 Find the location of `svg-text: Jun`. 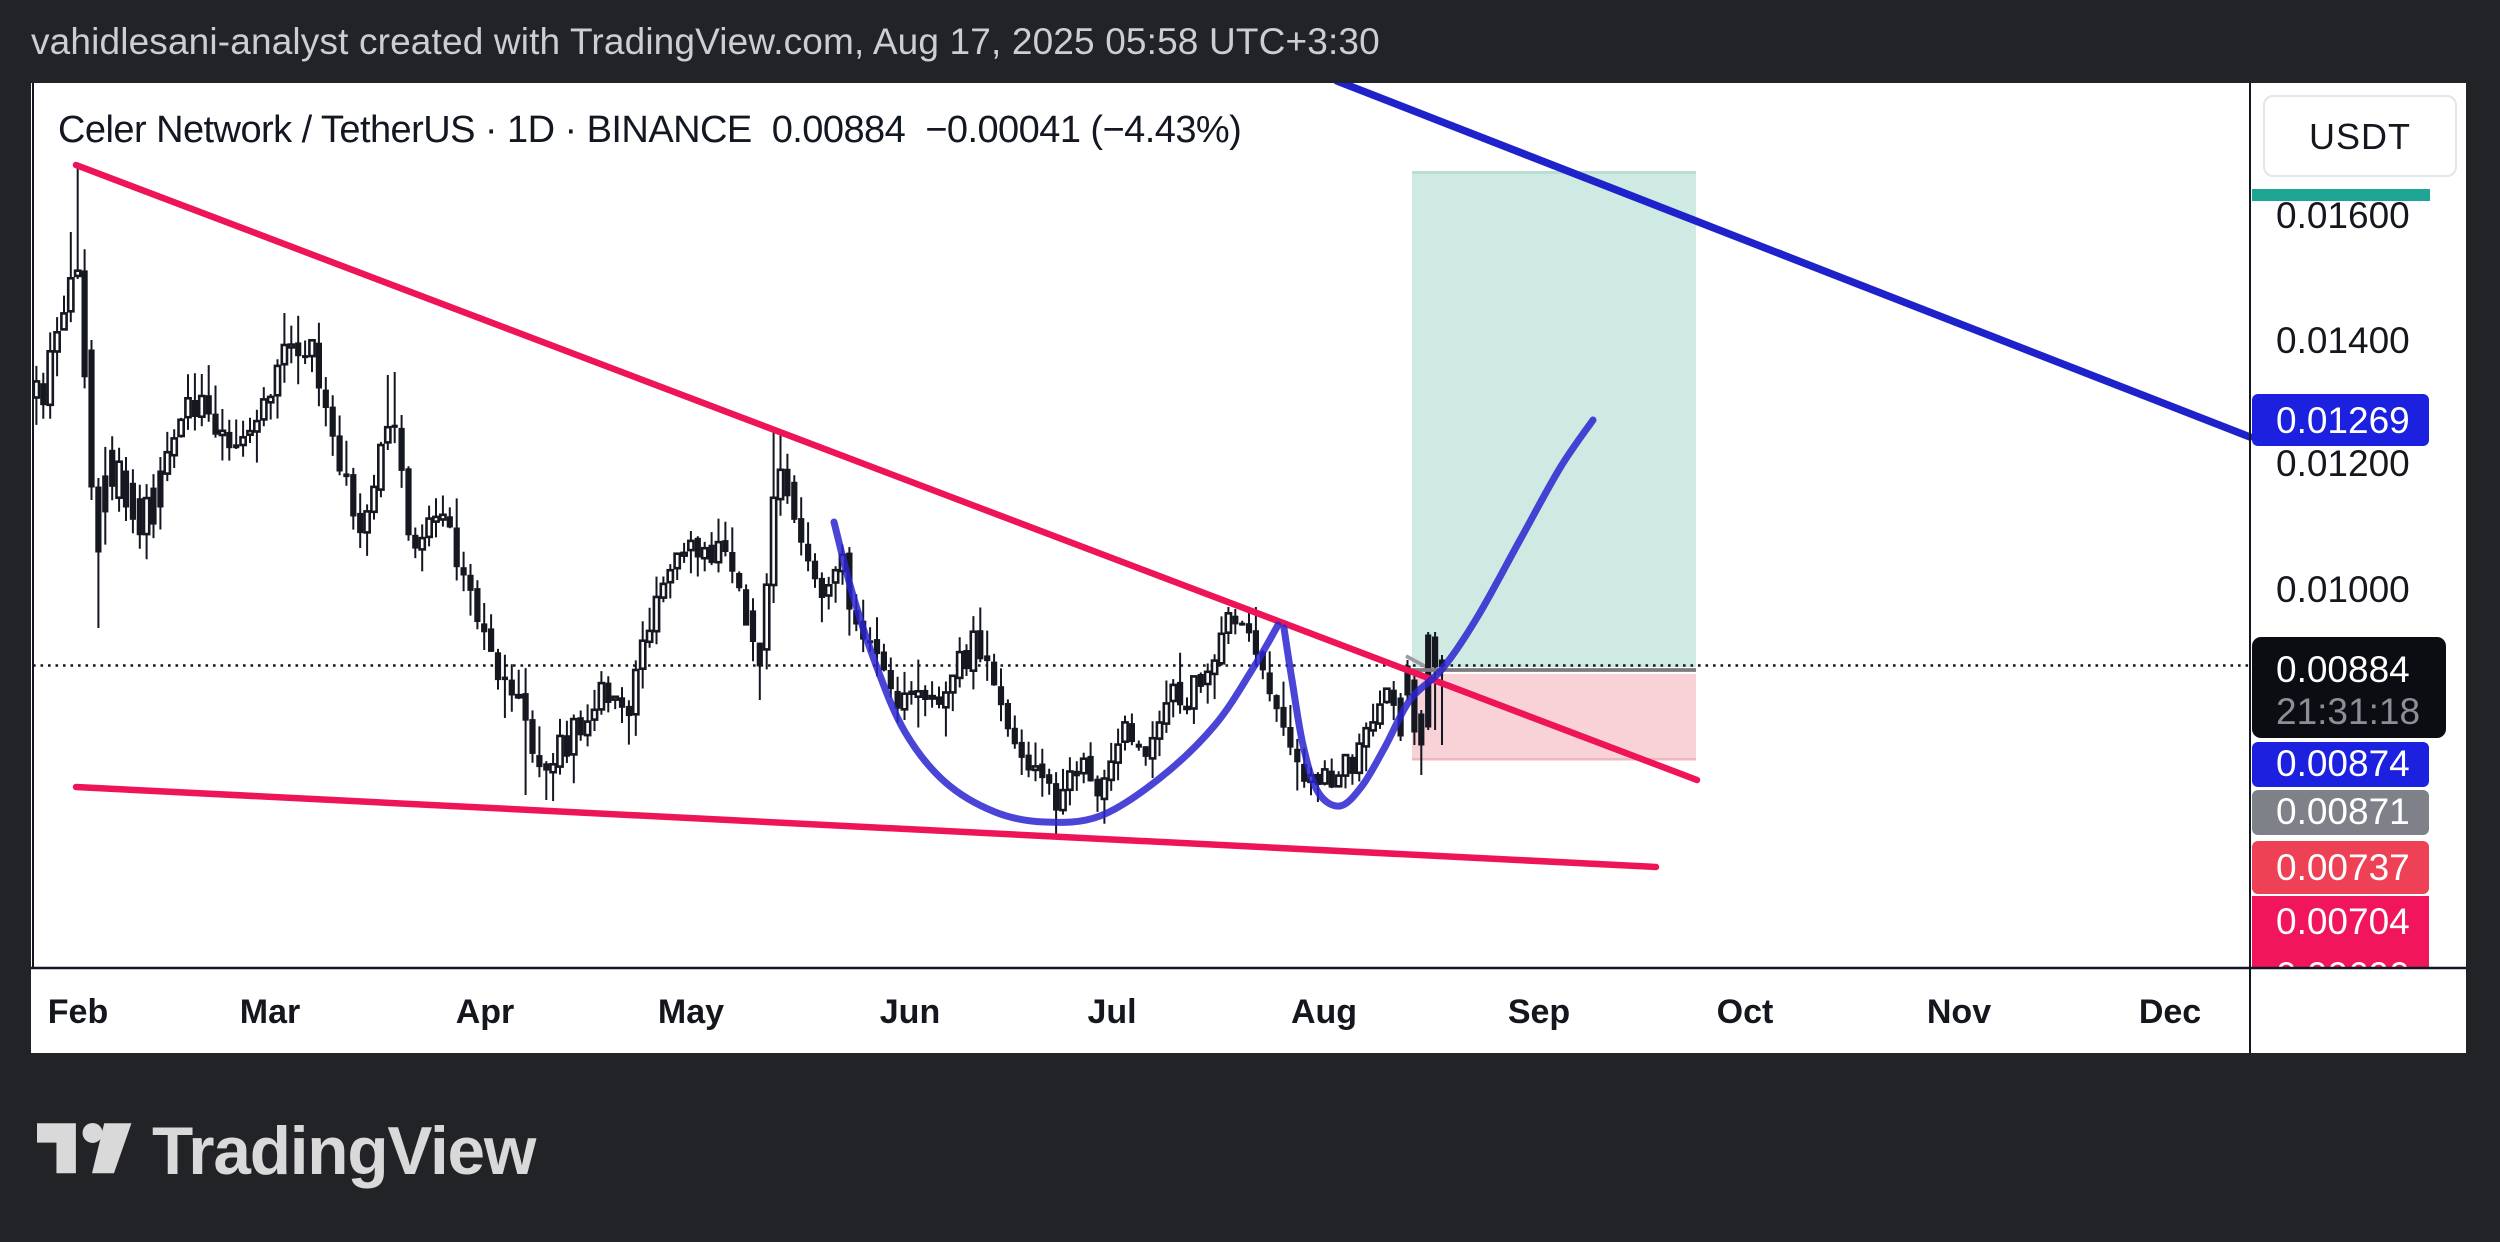

svg-text: Jun is located at coordinates (910, 1012).